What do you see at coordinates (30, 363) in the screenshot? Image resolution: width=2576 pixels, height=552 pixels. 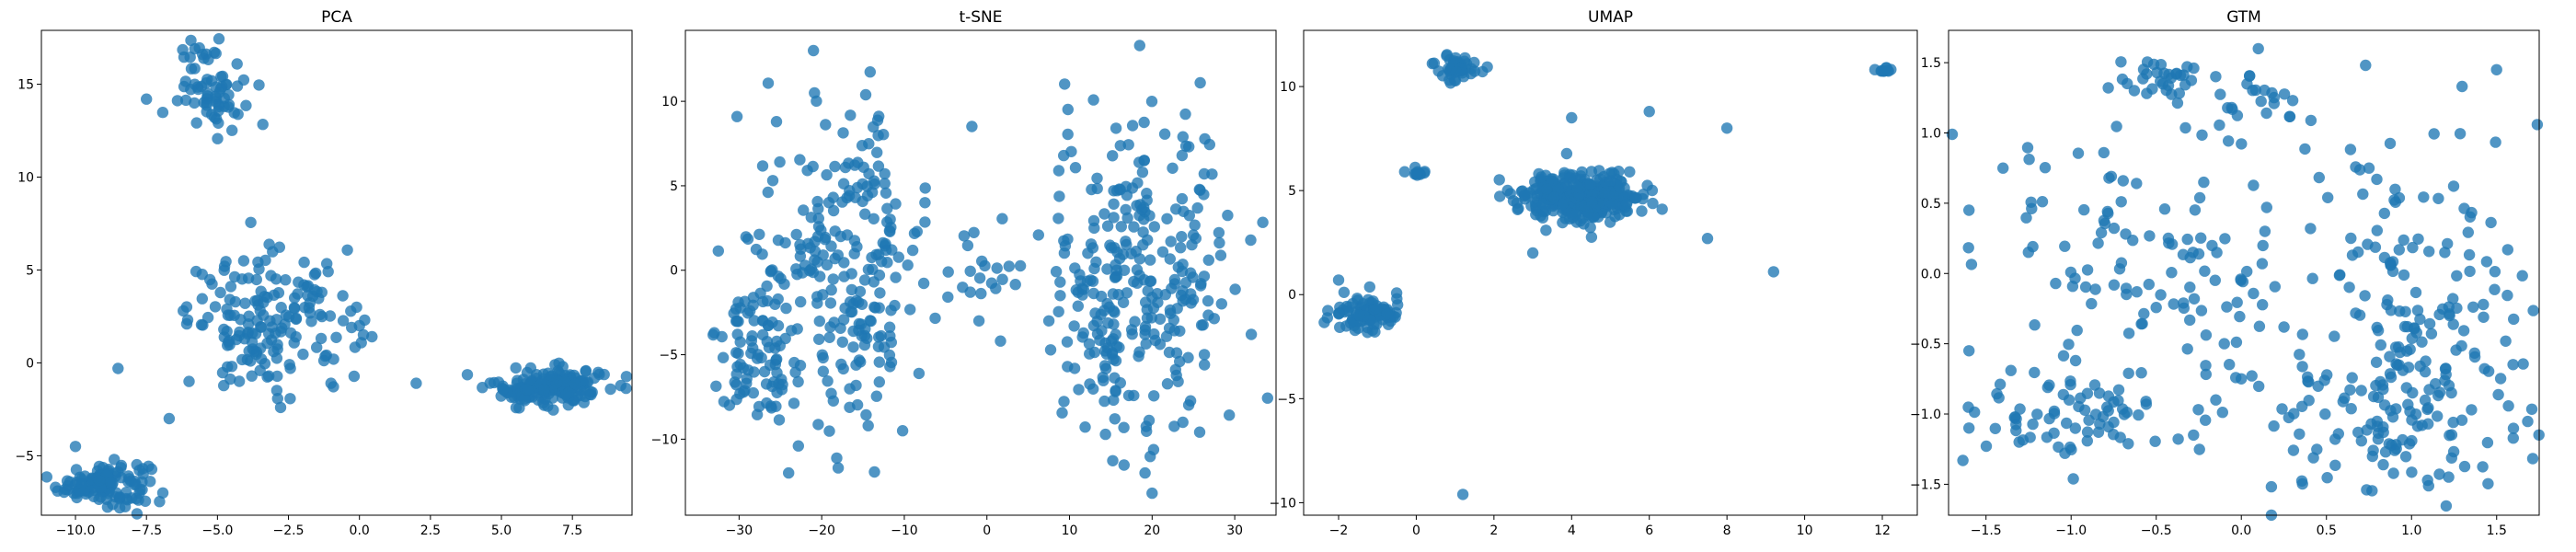 I see `y-tick-label: 0` at bounding box center [30, 363].